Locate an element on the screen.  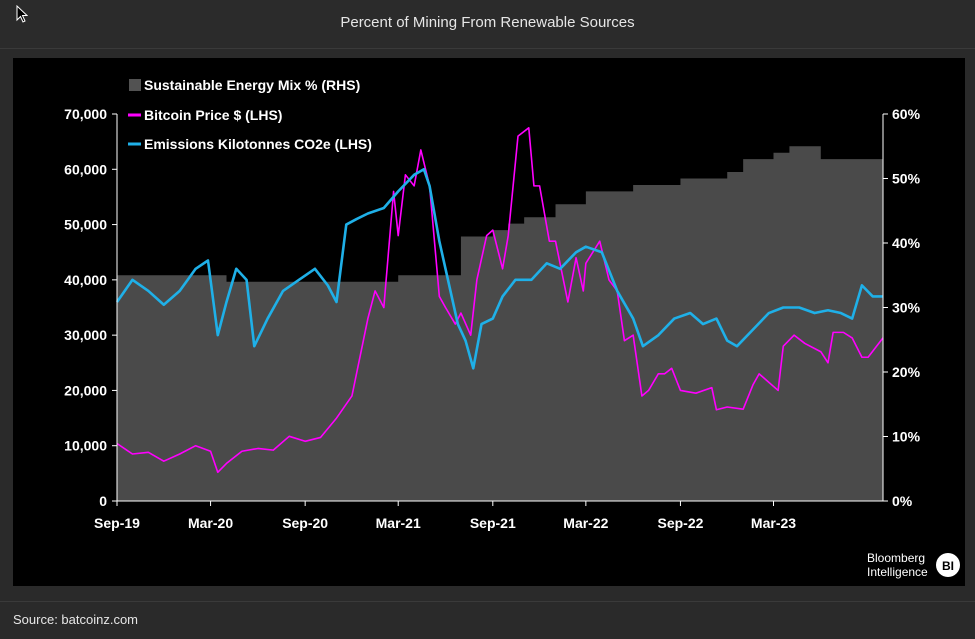
y-right-tick-label: 20% is located at coordinates (906, 372).